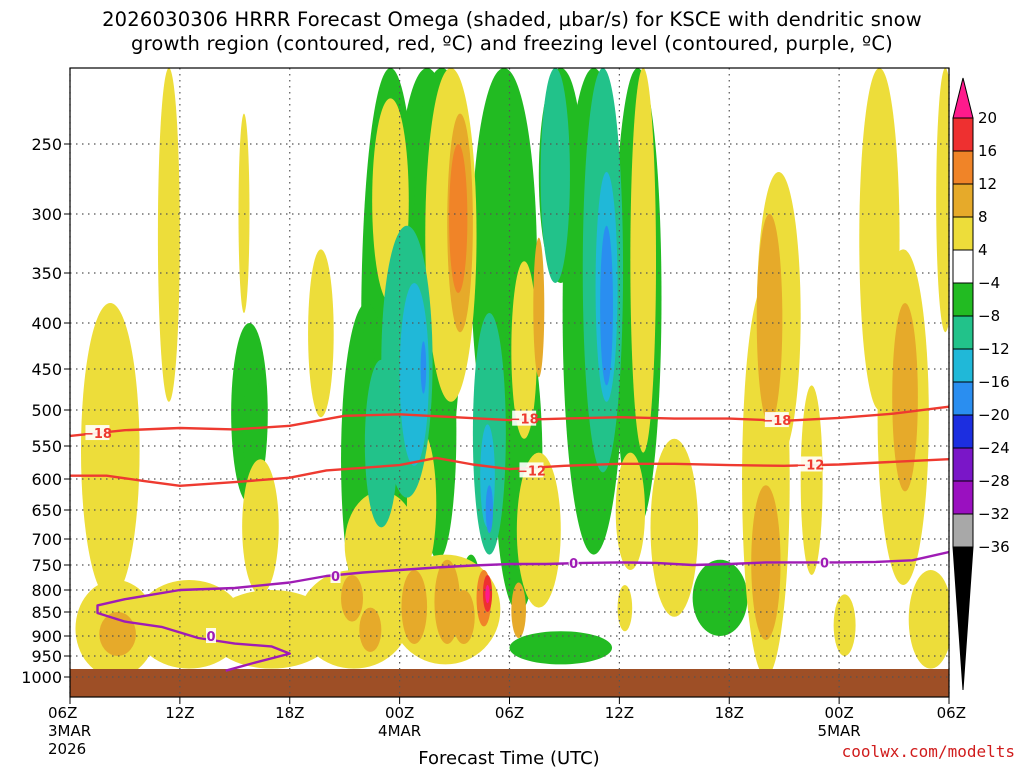 This screenshot has width=1024, height=768. Describe the element at coordinates (994, 415) in the screenshot. I see `colorbar-label: −20` at that location.